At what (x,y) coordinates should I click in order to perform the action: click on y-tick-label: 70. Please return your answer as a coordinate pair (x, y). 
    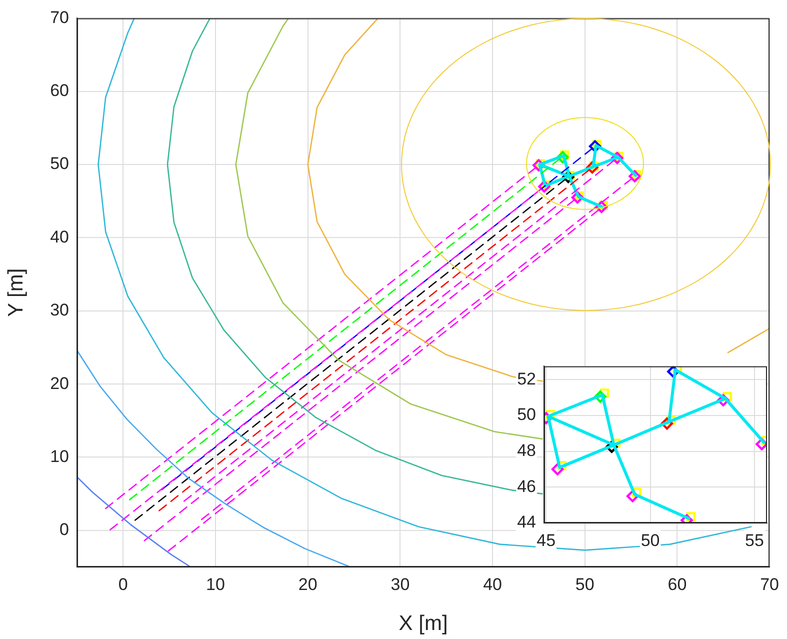
    Looking at the image, I should click on (59, 17).